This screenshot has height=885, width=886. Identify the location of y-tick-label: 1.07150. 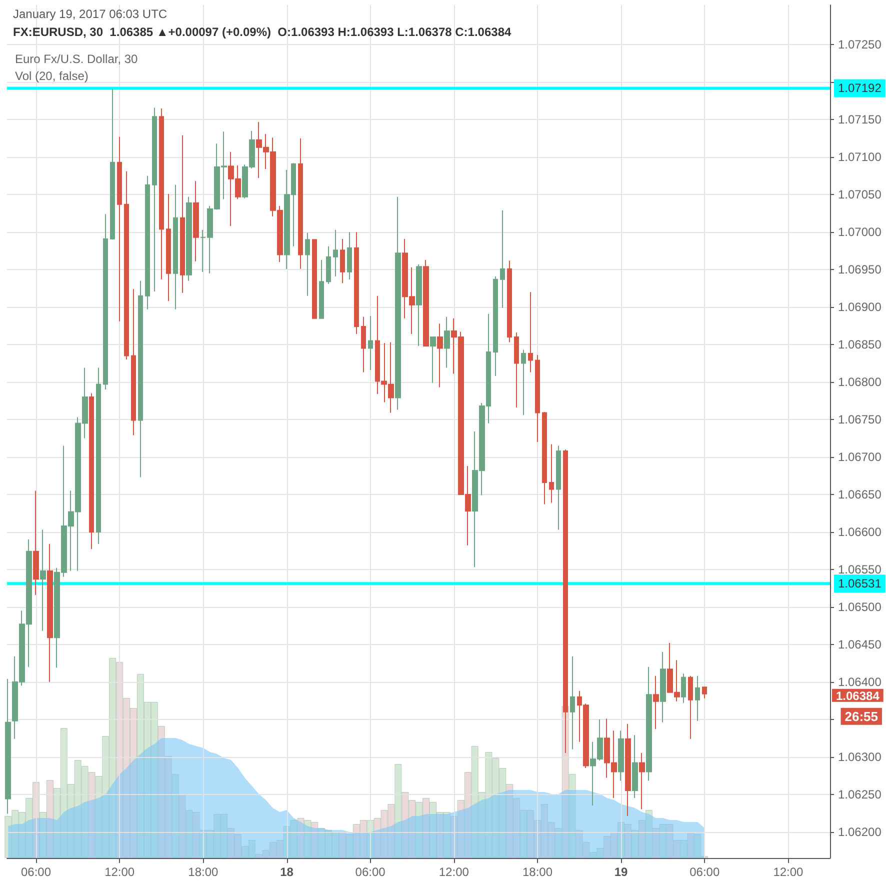
(860, 119).